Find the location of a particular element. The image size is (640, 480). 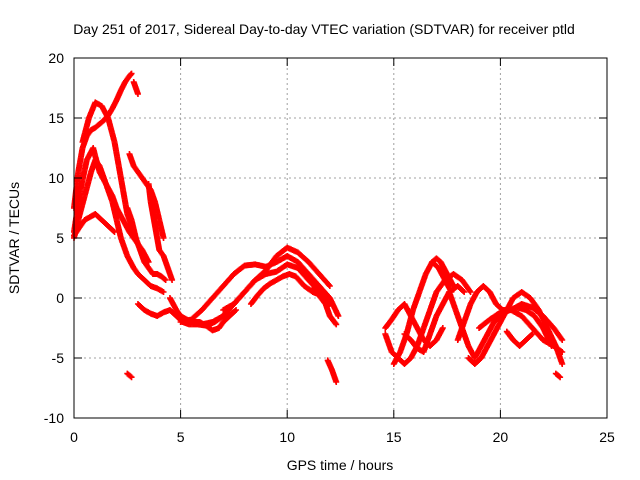

y-tick-label: 5 is located at coordinates (60, 238).